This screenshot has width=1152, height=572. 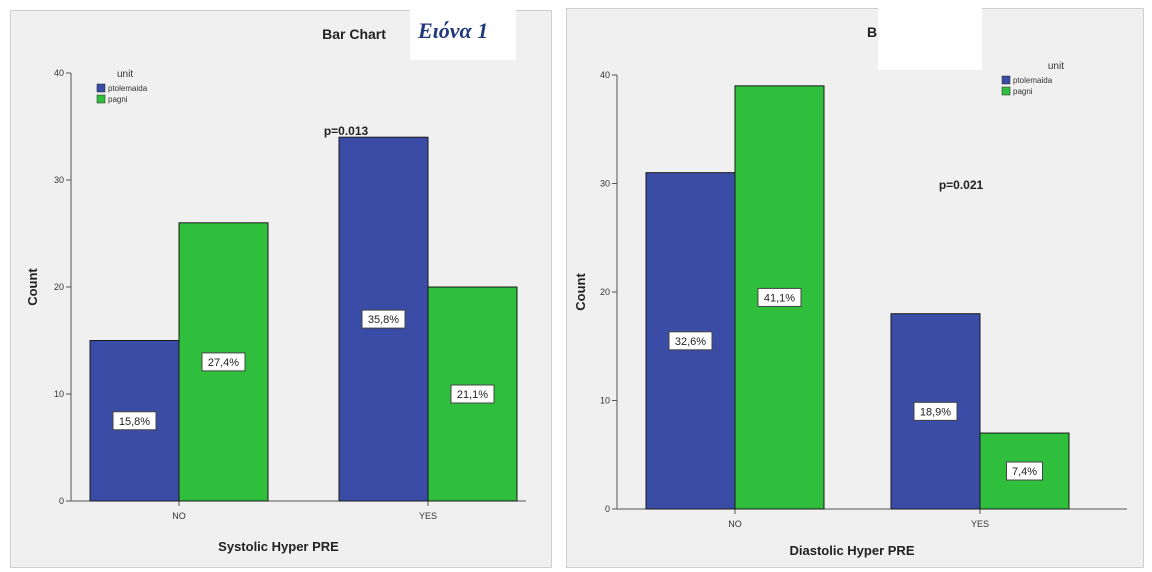 I want to click on p-value-annotation: p=0.013, so click(x=346, y=131).